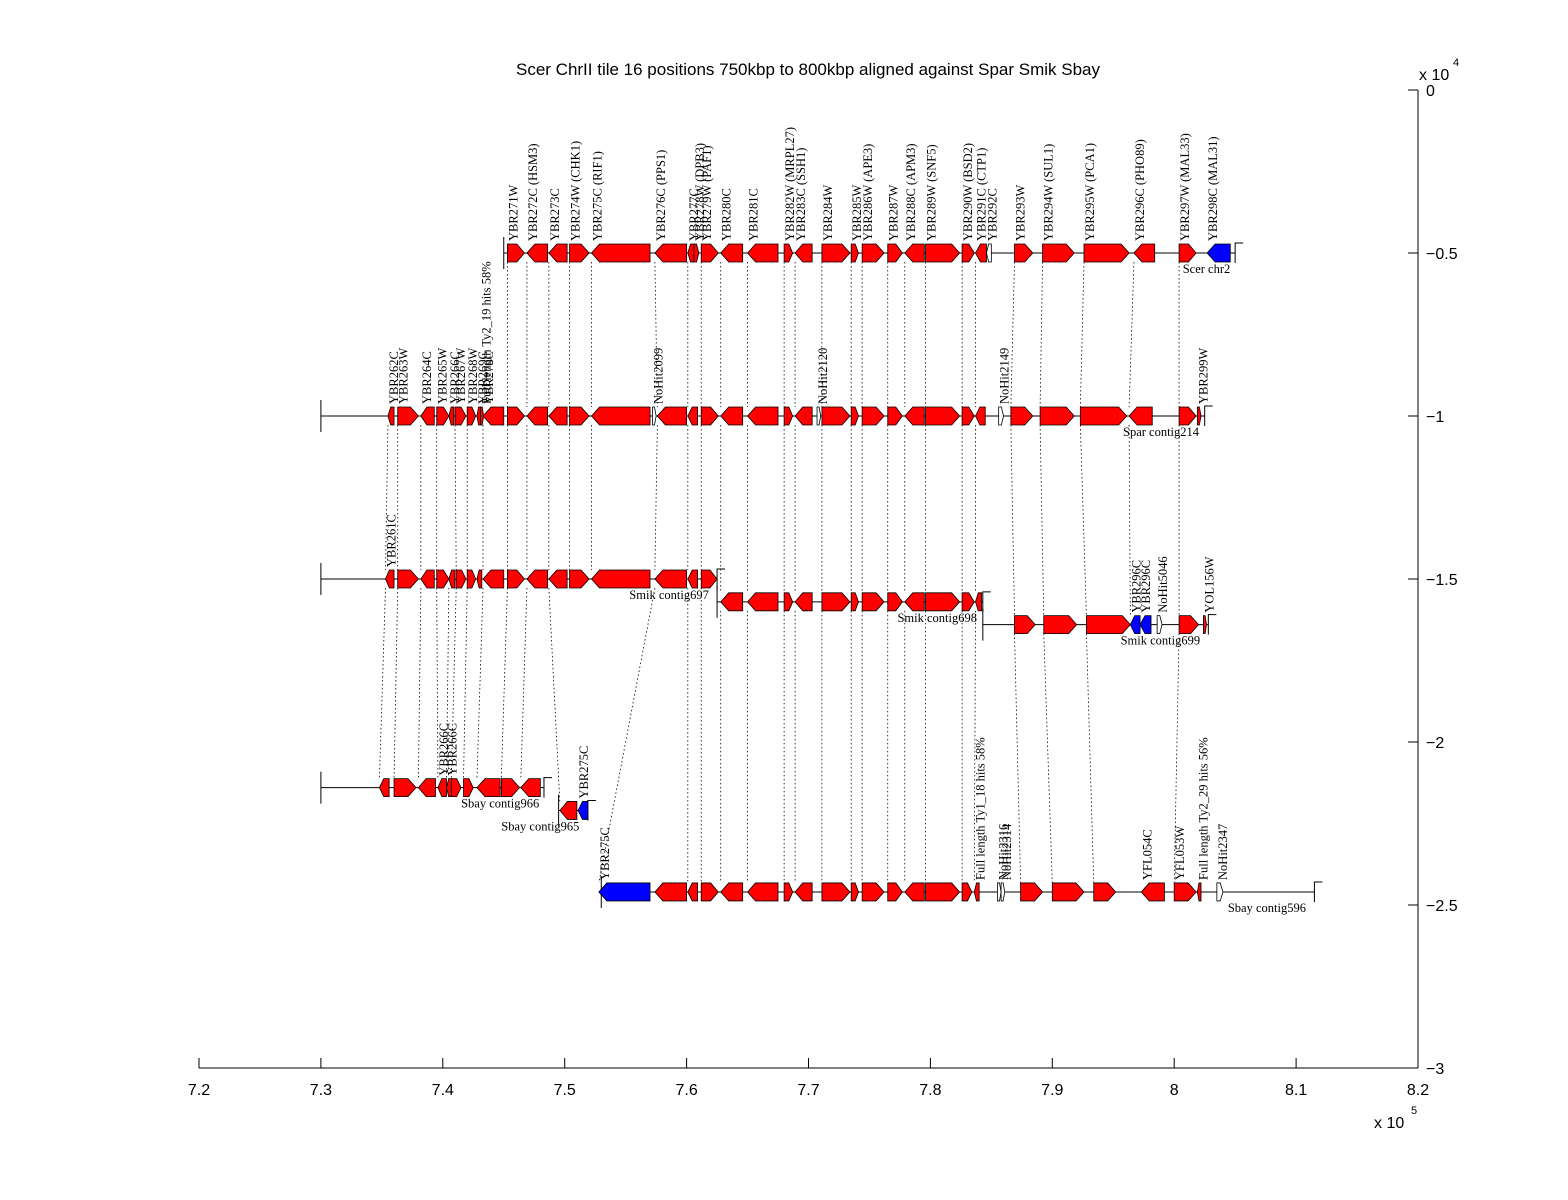  What do you see at coordinates (513, 213) in the screenshot?
I see `gene-label: YBR271W` at bounding box center [513, 213].